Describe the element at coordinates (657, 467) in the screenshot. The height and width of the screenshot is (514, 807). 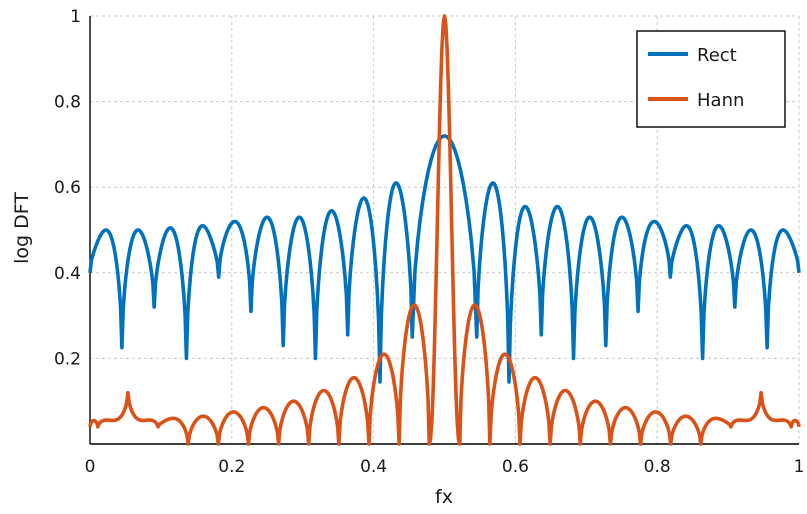
I see `x-tick-label: 0.8` at that location.